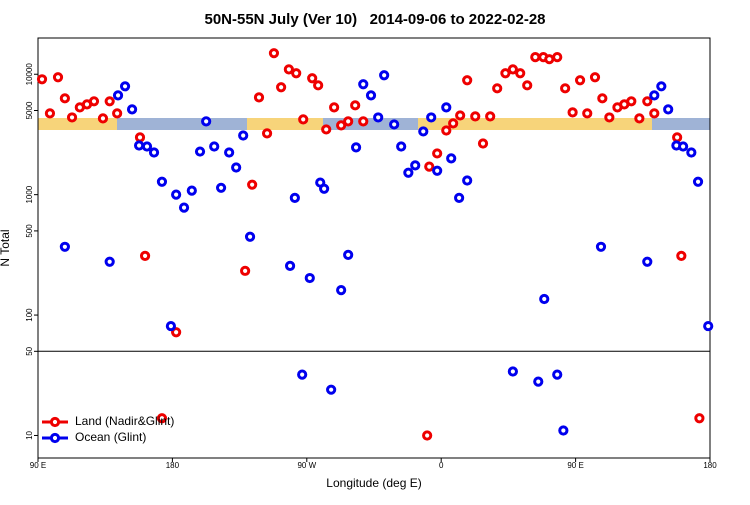  What do you see at coordinates (6, 247) in the screenshot?
I see `y-axis-label: N Total` at bounding box center [6, 247].